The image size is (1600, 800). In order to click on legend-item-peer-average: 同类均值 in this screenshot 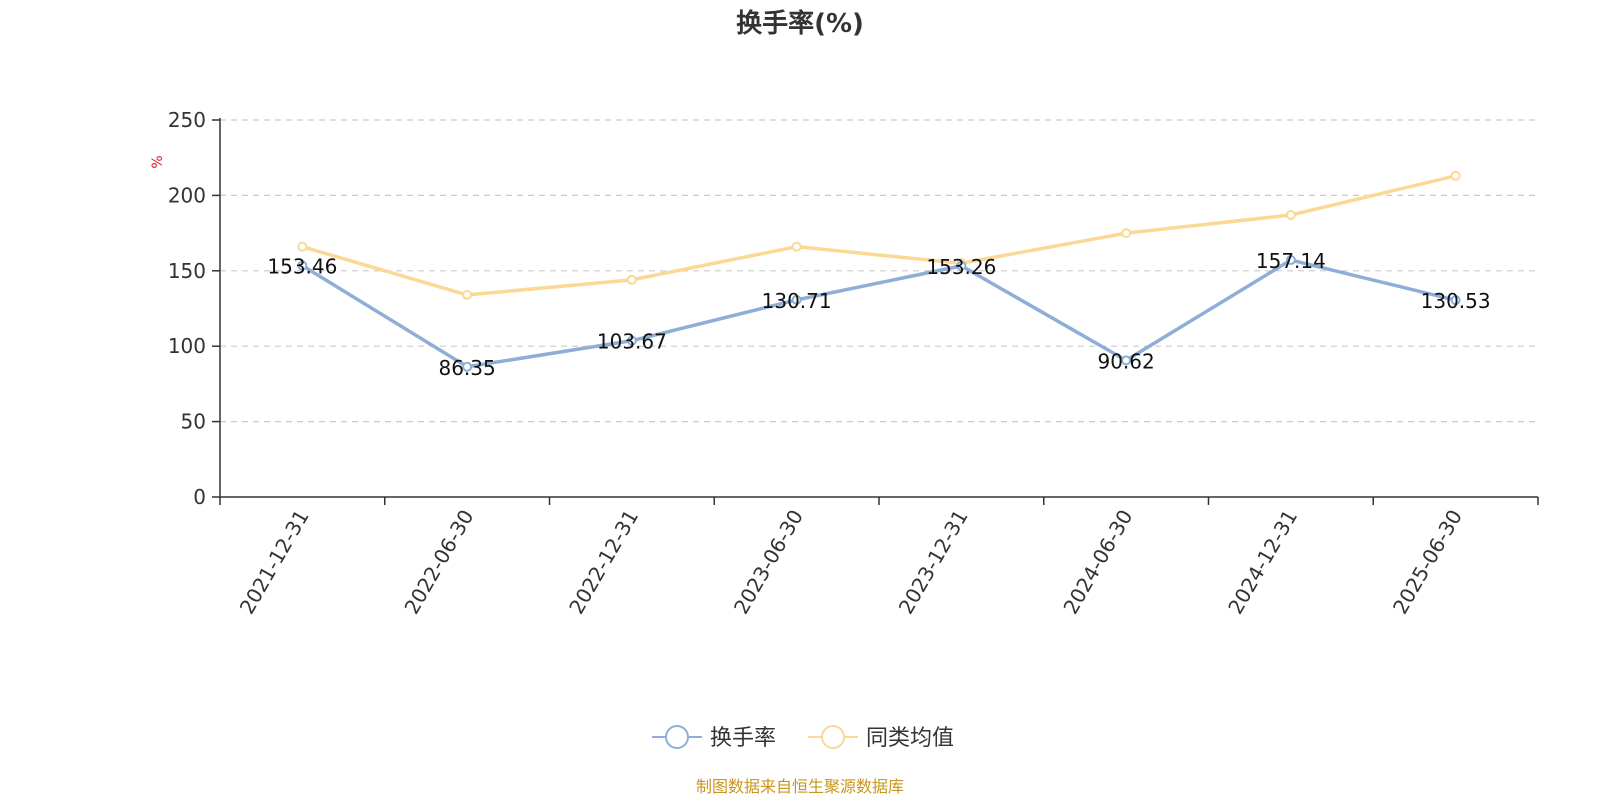, I will do `click(881, 738)`.